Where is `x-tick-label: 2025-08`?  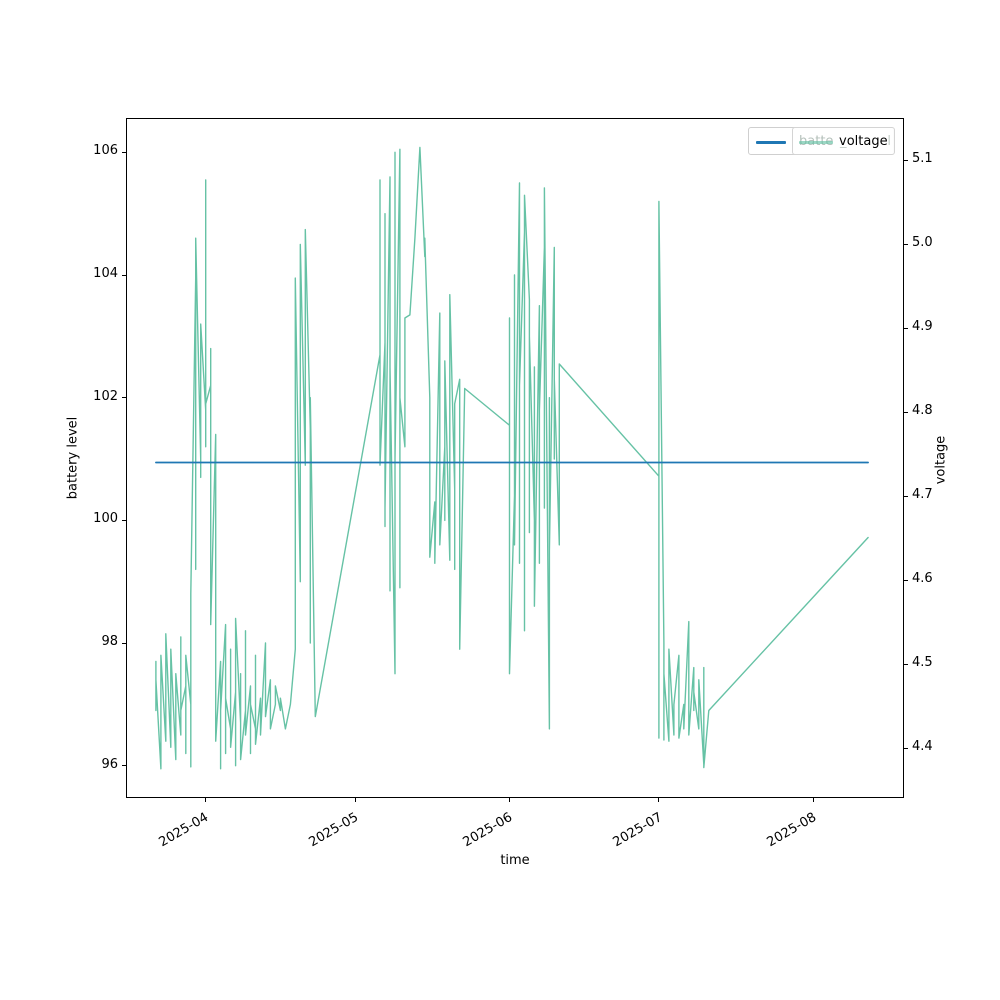
x-tick-label: 2025-08 is located at coordinates (792, 830).